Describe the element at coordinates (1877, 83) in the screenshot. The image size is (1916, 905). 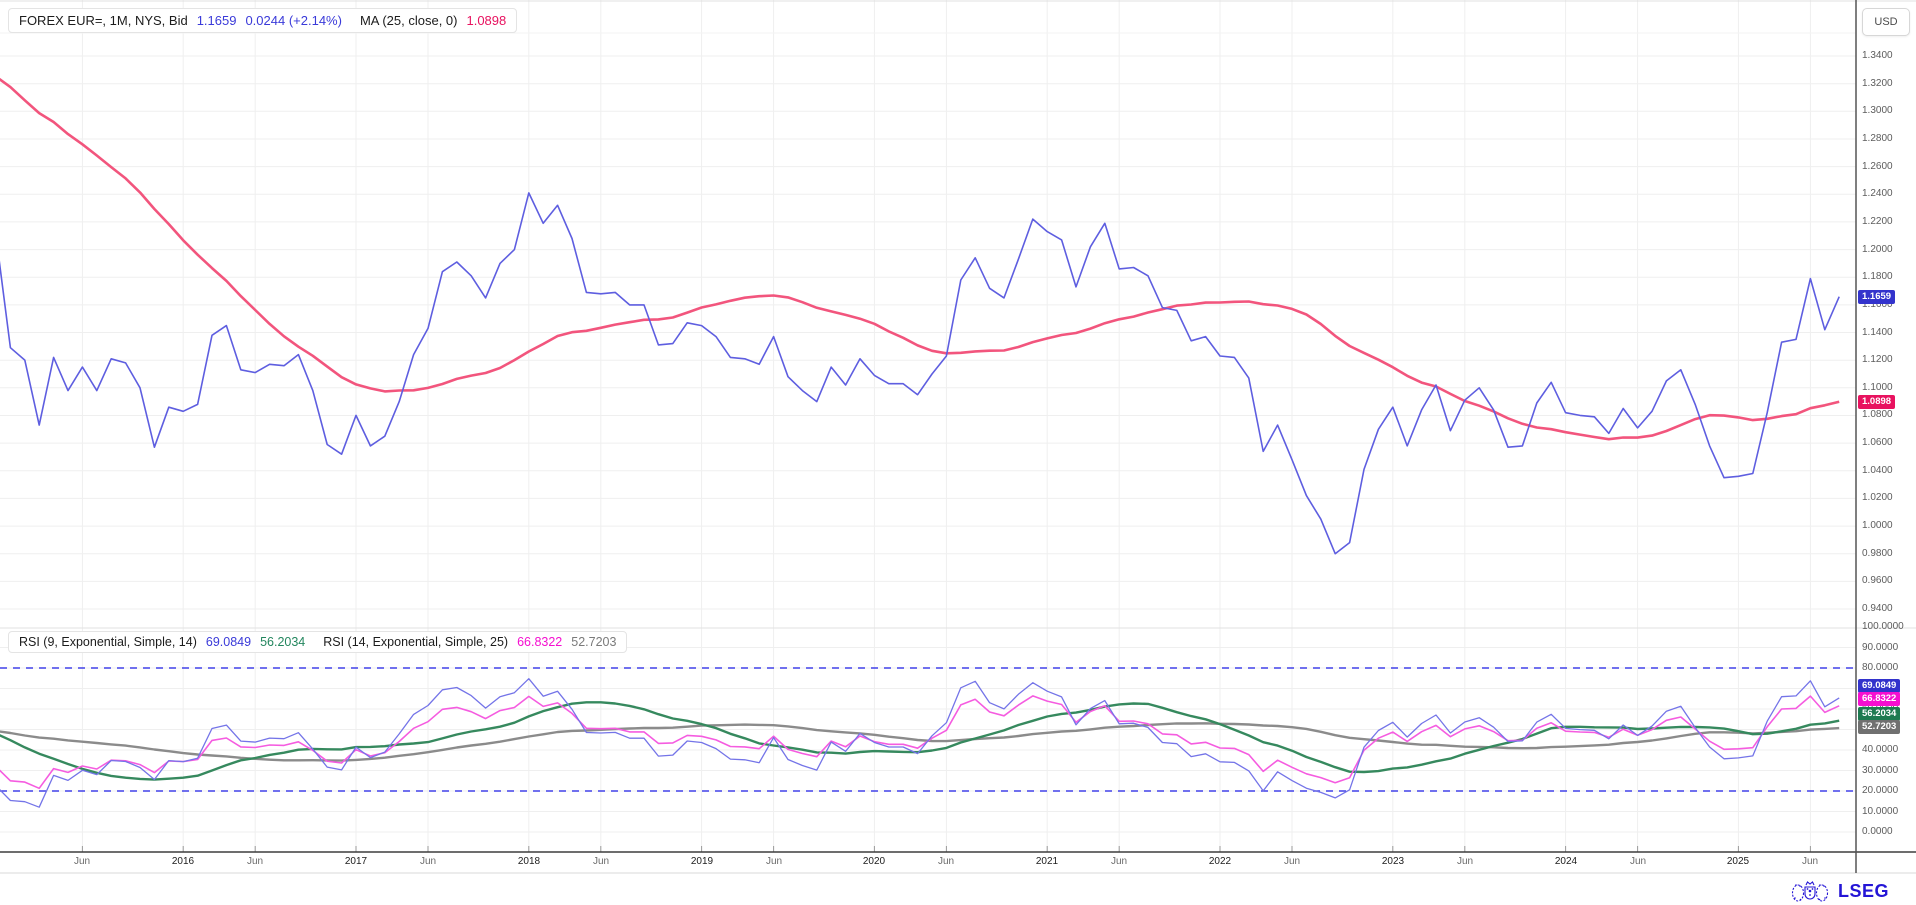
I see `price-tick-label: 1.3200` at that location.